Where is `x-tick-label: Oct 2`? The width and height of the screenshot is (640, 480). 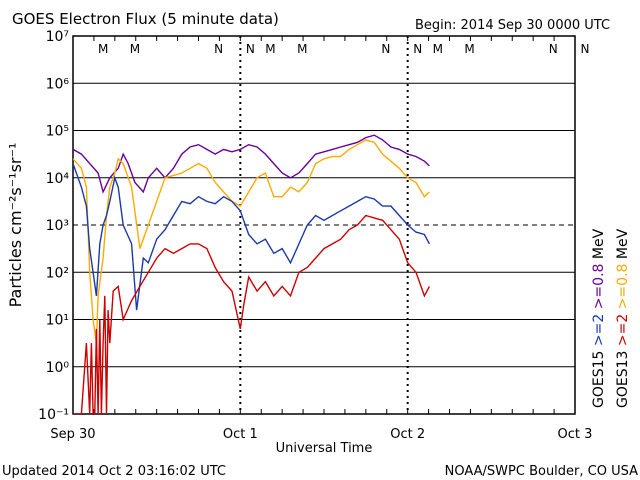
x-tick-label: Oct 2 is located at coordinates (407, 434).